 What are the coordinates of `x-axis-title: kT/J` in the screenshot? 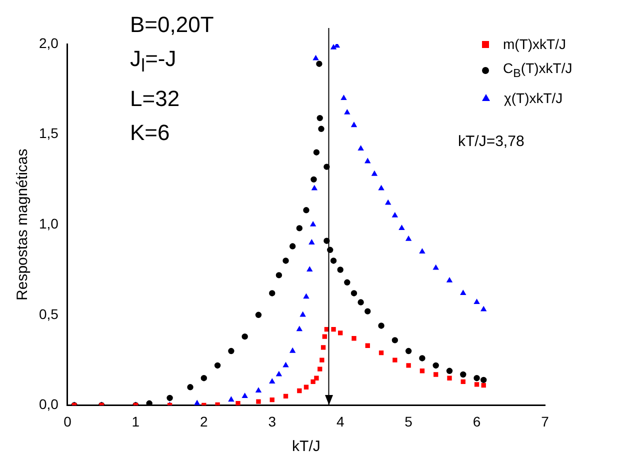 It's located at (306, 447).